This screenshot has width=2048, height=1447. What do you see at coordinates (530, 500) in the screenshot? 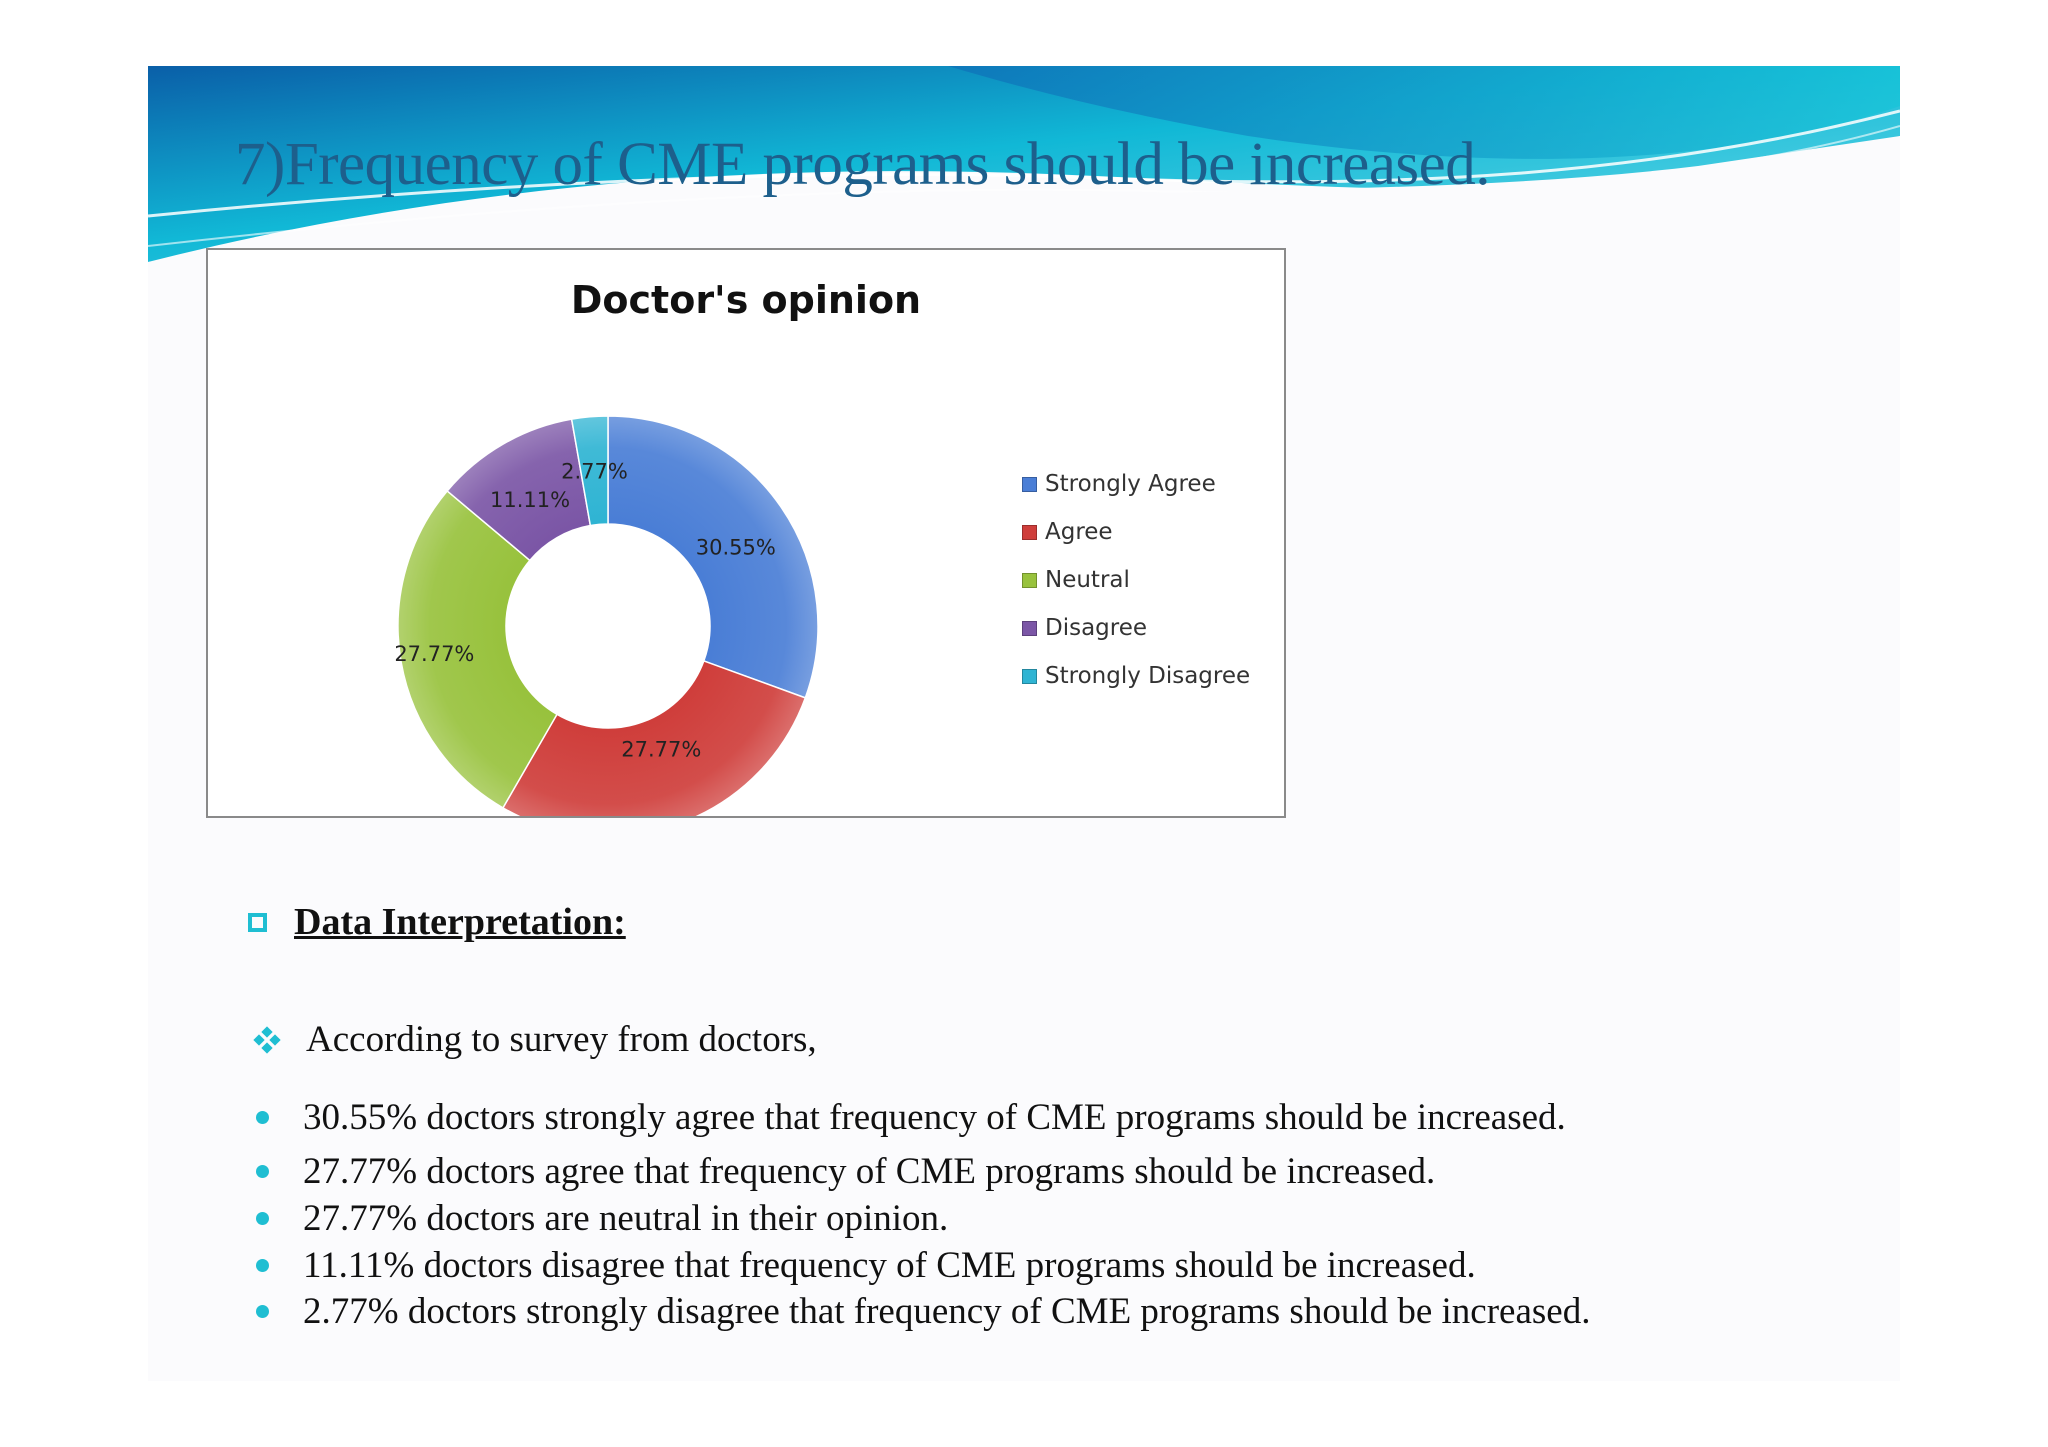
I see `data-label-disagree: 11.11%` at bounding box center [530, 500].